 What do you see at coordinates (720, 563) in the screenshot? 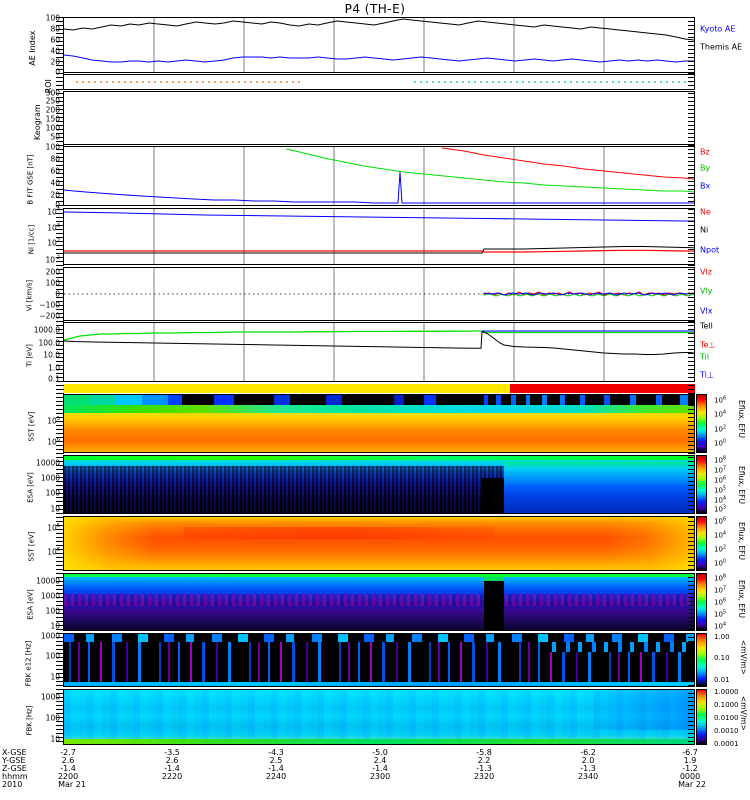
I see `cb3-label-1e0: 100` at bounding box center [720, 563].